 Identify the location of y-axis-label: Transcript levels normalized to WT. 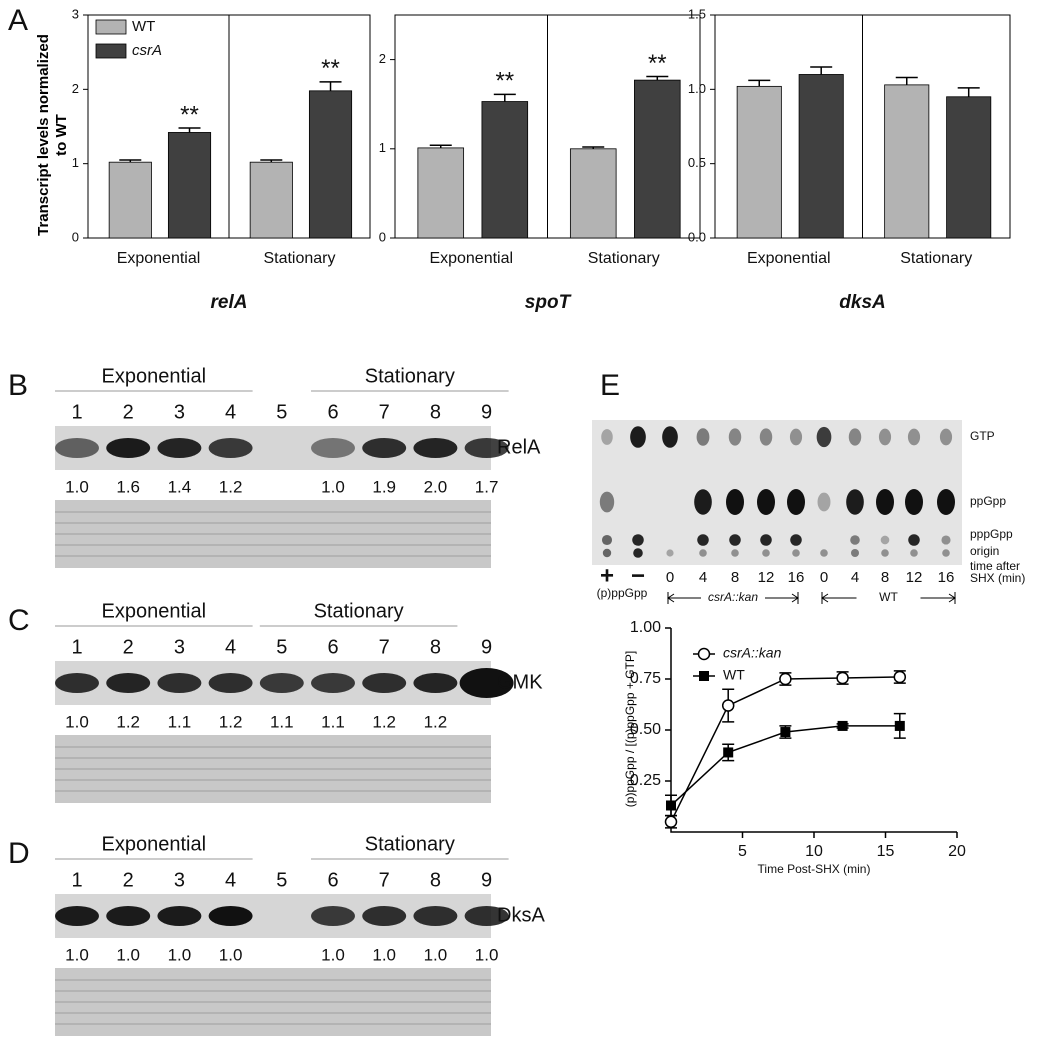
(52, 135).